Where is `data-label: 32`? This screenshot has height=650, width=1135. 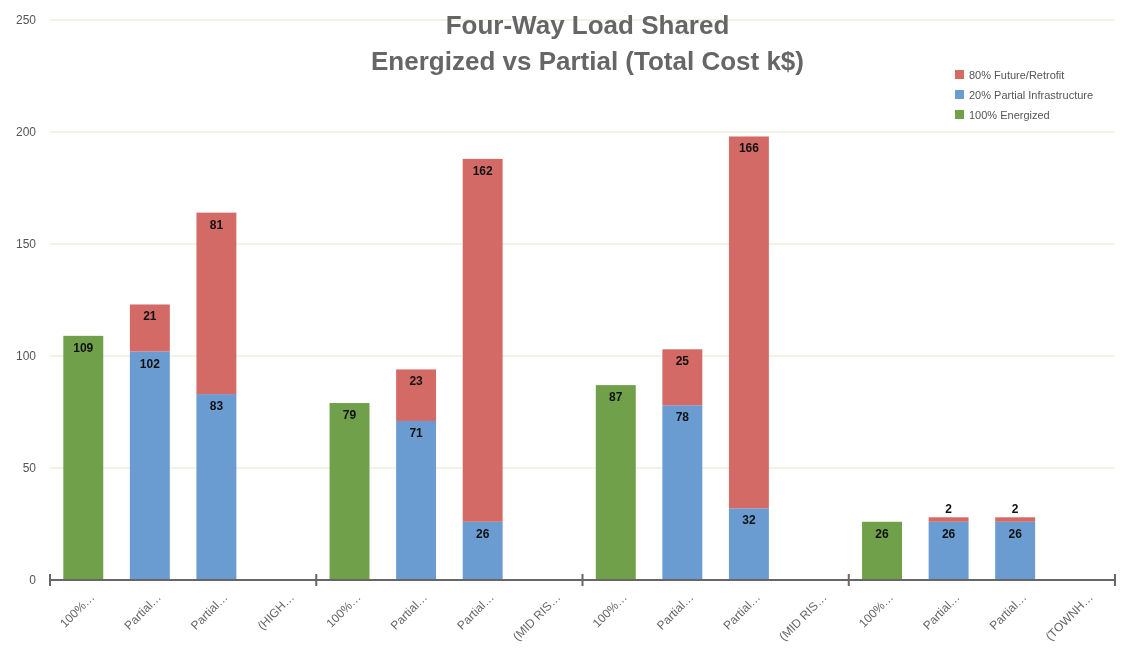 data-label: 32 is located at coordinates (749, 520).